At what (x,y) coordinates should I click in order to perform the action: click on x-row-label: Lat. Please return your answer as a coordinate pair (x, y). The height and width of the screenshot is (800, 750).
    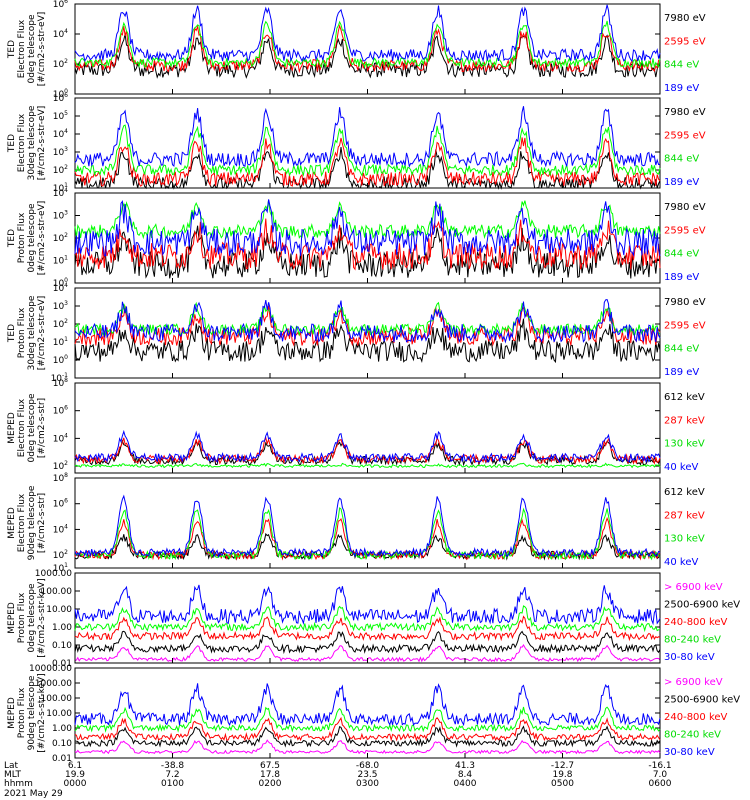
    Looking at the image, I should click on (11, 766).